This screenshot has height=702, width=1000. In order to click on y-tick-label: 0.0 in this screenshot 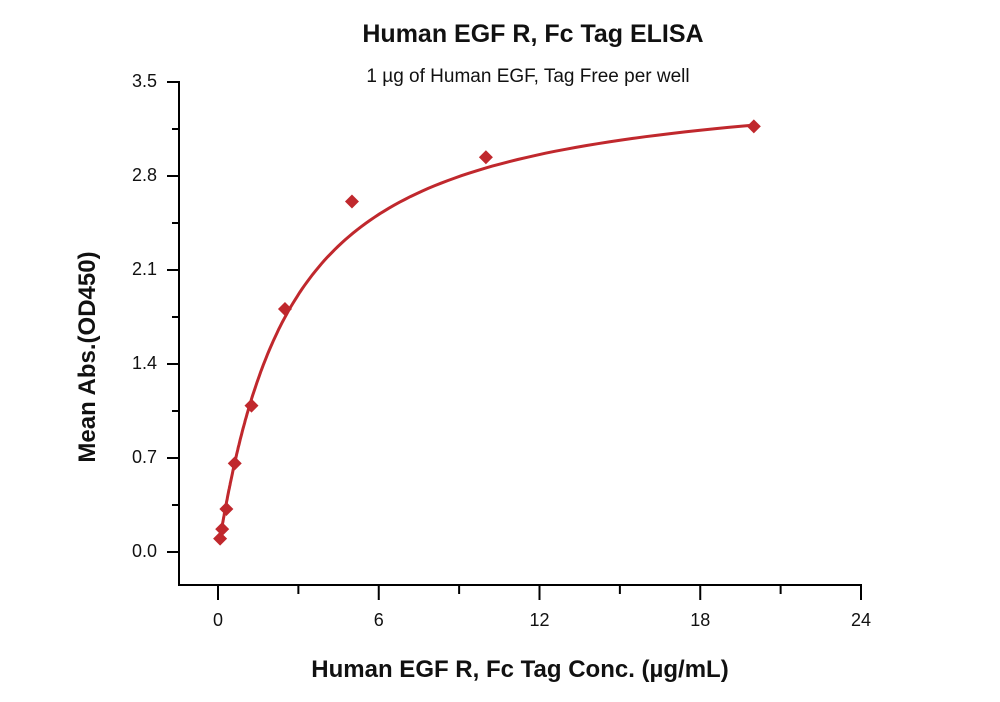, I will do `click(144, 551)`.